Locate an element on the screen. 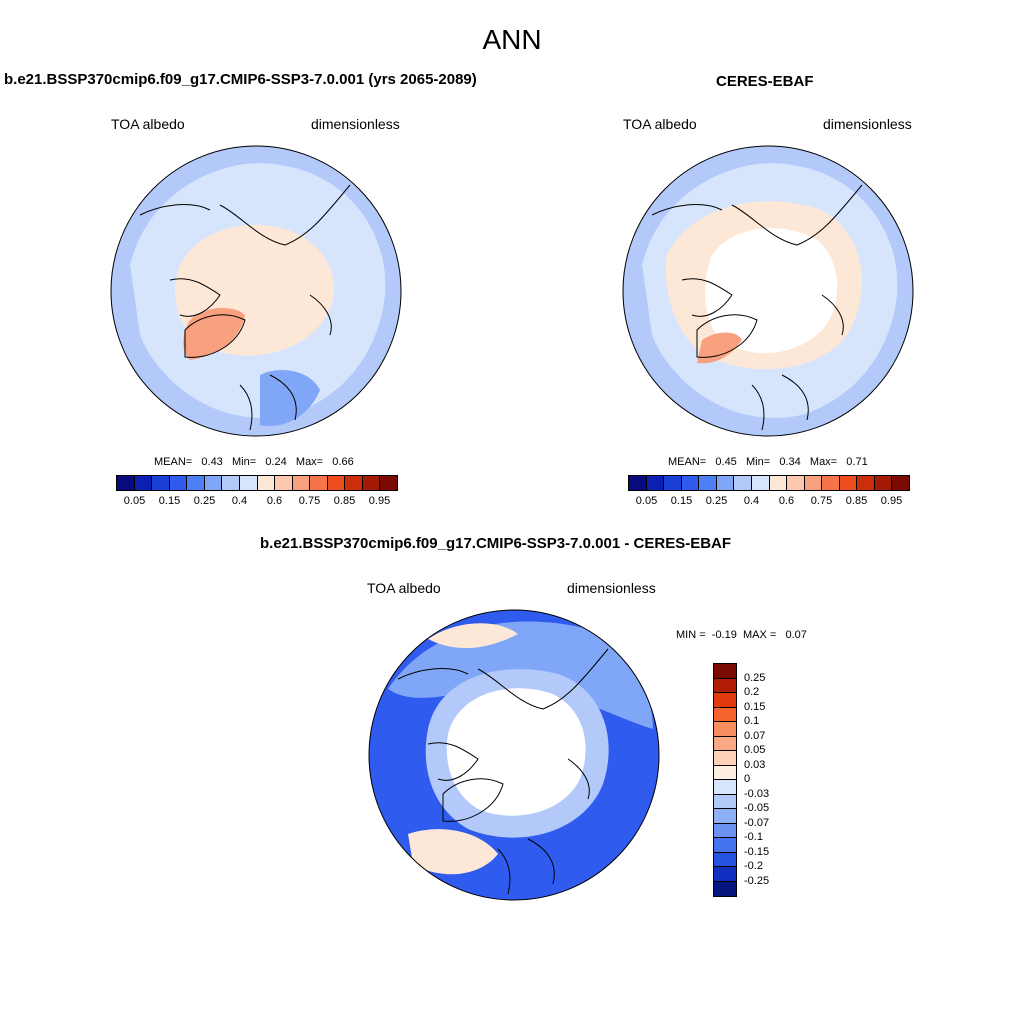  panel1-units-label: dimensionless is located at coordinates (355, 124).